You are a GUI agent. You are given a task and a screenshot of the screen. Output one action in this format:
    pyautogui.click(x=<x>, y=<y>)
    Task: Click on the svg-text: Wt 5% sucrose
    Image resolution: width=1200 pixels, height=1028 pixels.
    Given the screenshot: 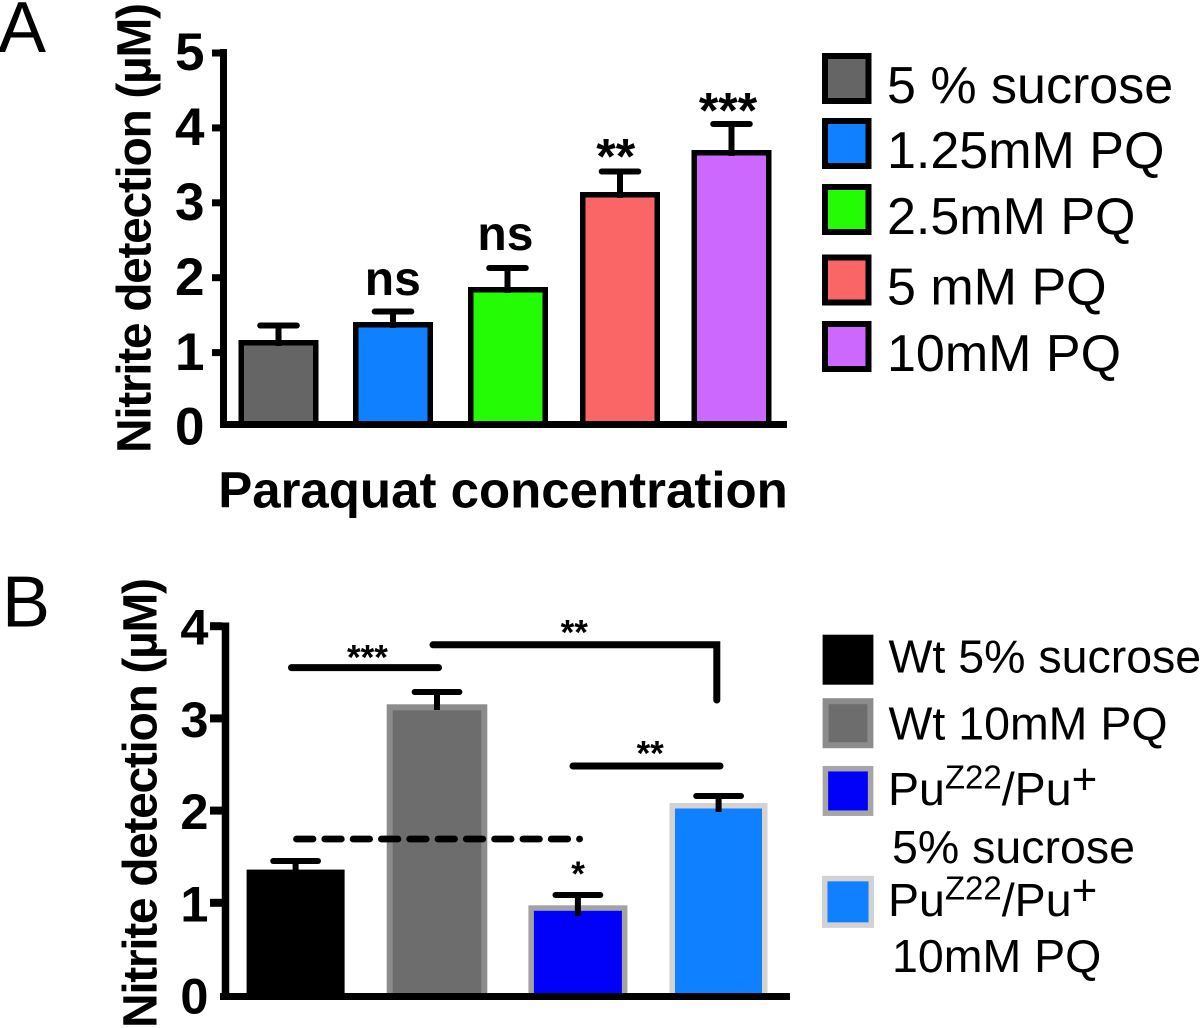 What is the action you would take?
    pyautogui.click(x=1044, y=657)
    